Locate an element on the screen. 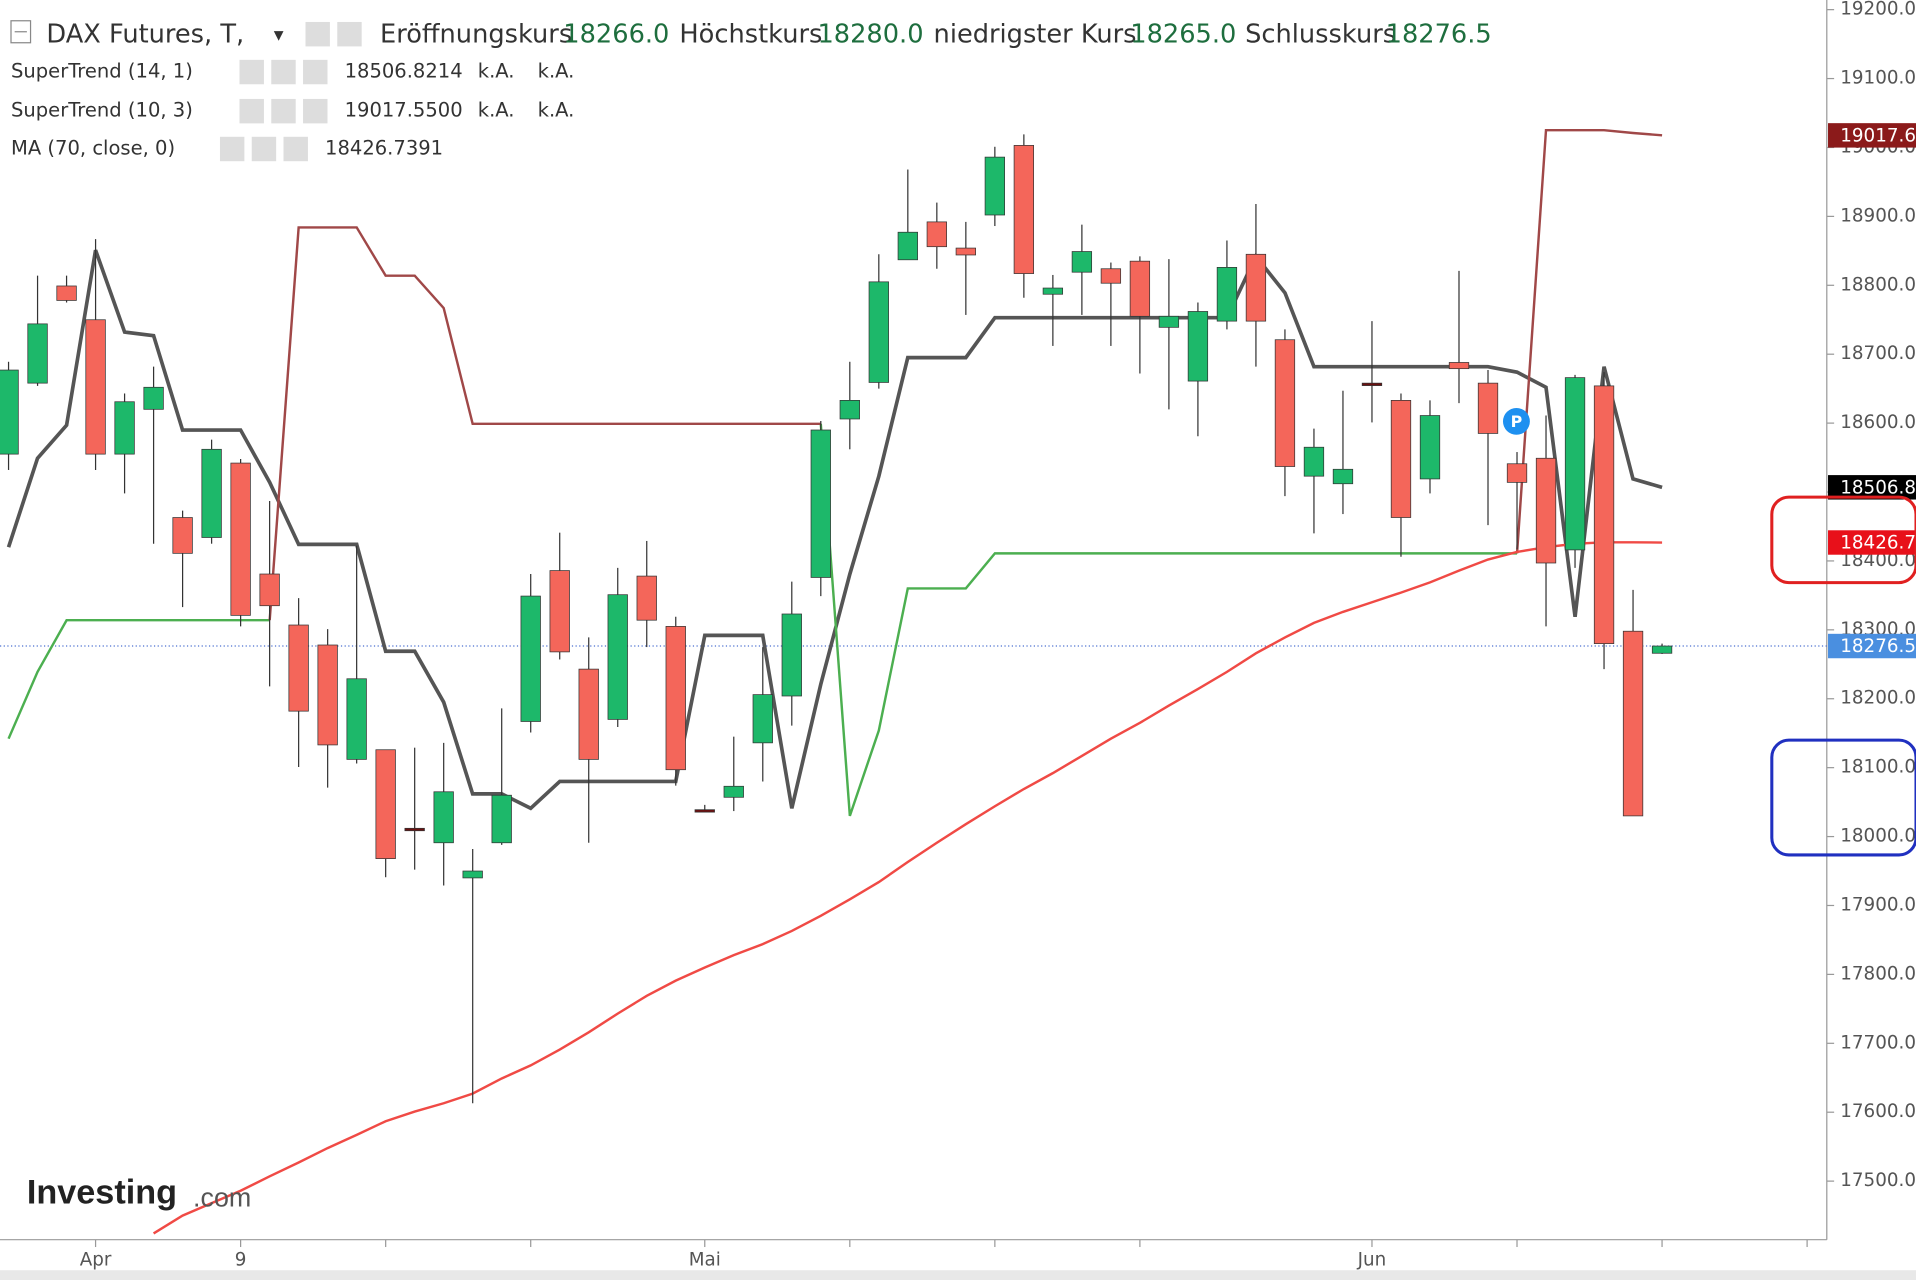 The height and width of the screenshot is (1280, 1916). field-value: 18266.0 is located at coordinates (616, 34).